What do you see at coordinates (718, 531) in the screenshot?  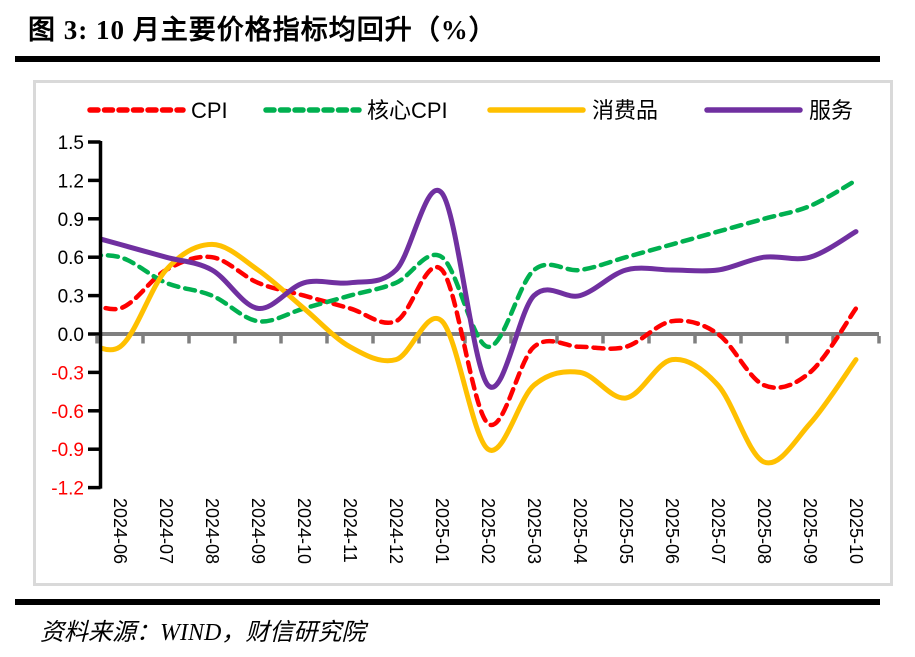 I see `x-tick-label: 2025-07` at bounding box center [718, 531].